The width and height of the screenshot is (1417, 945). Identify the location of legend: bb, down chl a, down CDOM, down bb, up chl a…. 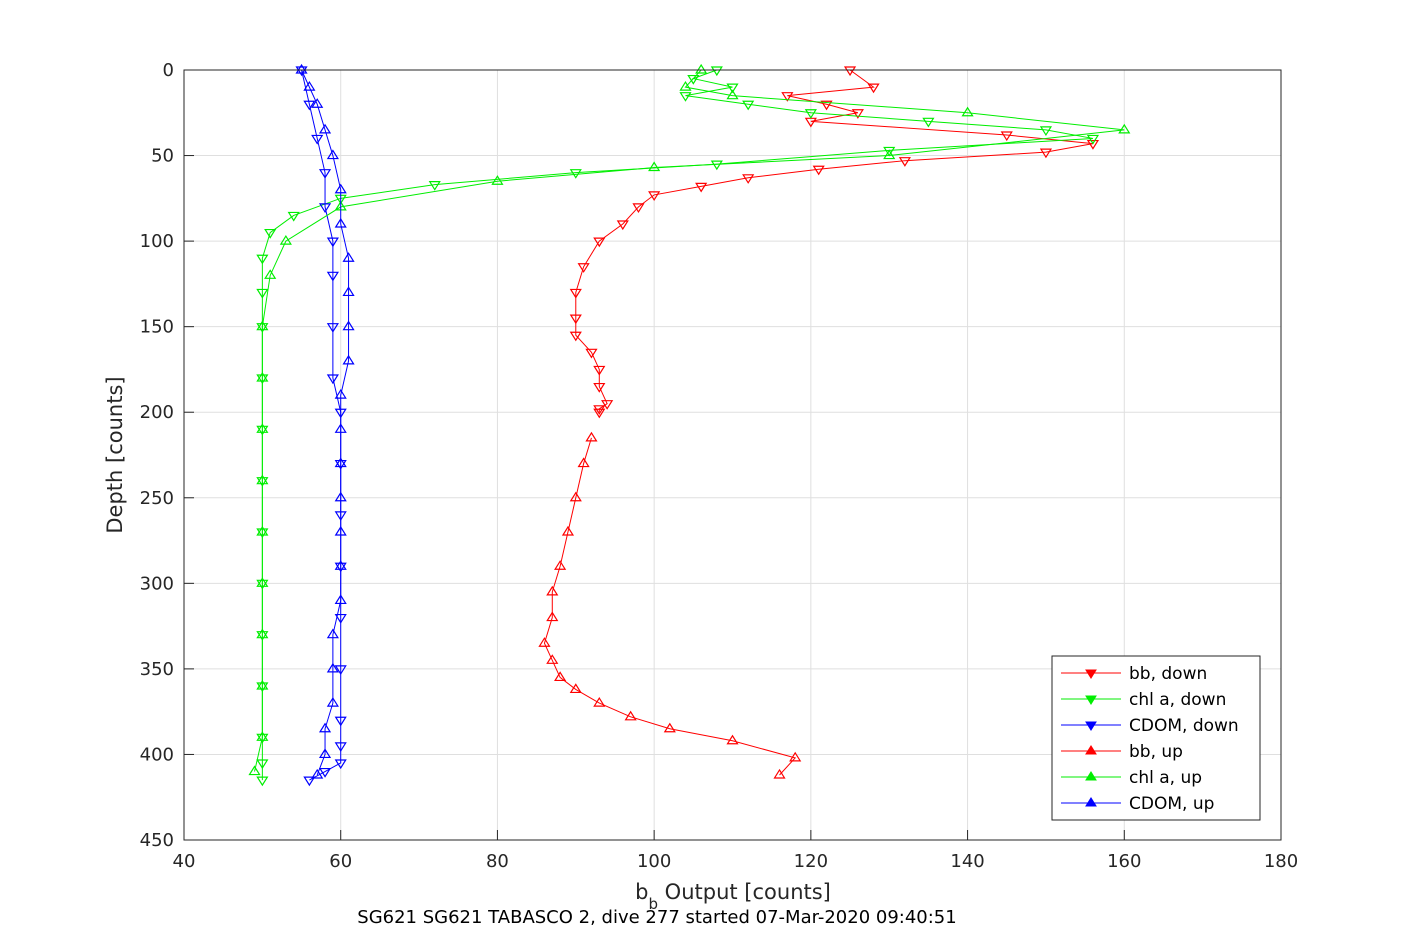
(1156, 738).